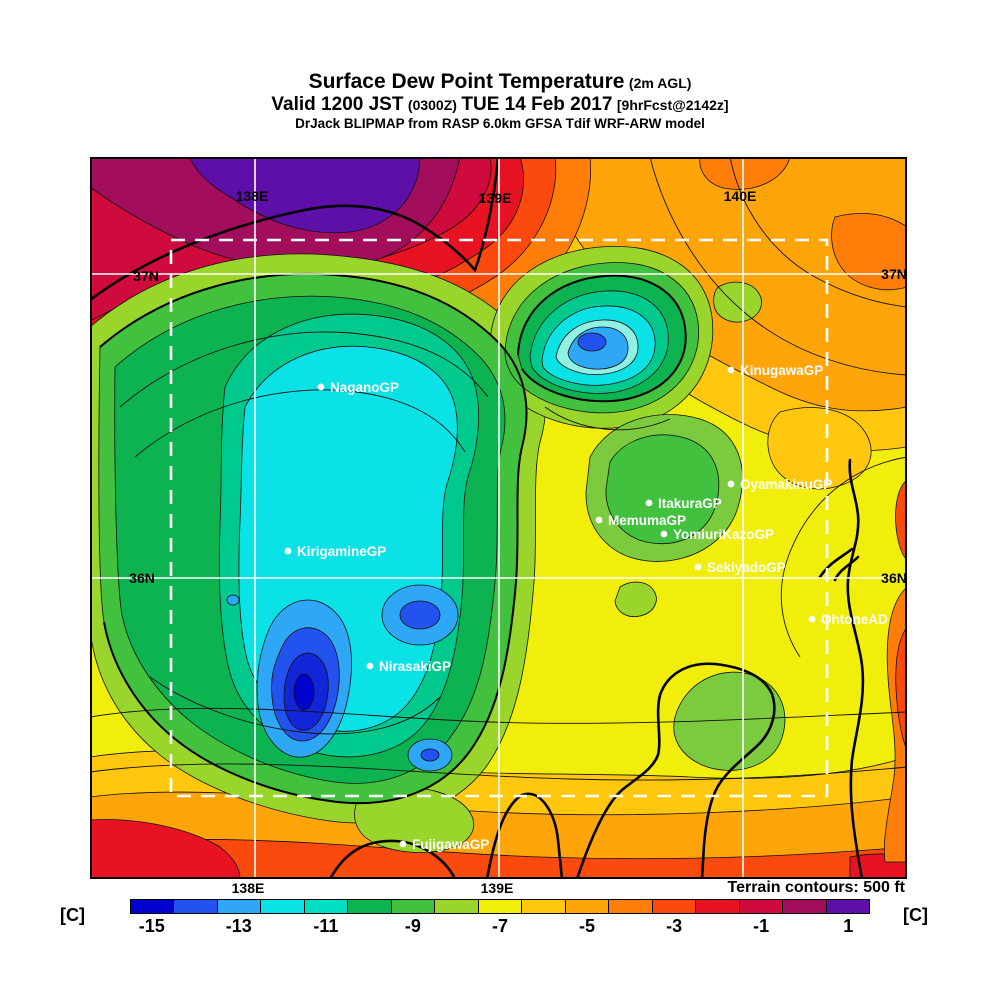 The height and width of the screenshot is (1000, 1000). Describe the element at coordinates (466, 81) in the screenshot. I see `title-text: Surface Dew Point Temperature` at that location.